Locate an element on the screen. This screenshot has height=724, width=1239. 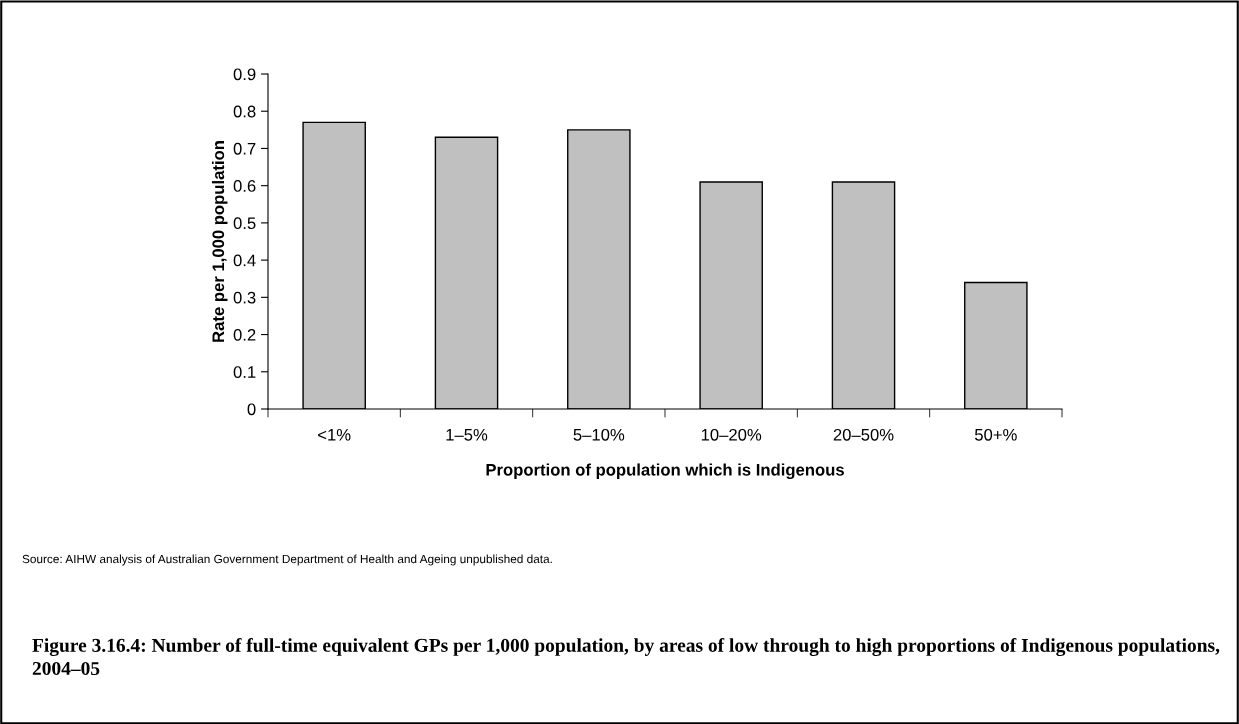
y-tick-label: 0.1 is located at coordinates (244, 372).